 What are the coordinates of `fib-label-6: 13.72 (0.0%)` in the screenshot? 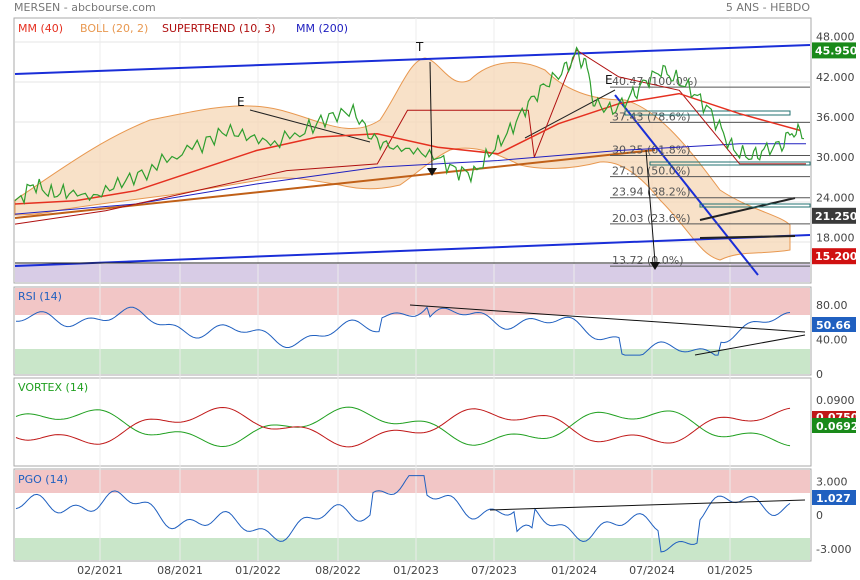 It's located at (648, 260).